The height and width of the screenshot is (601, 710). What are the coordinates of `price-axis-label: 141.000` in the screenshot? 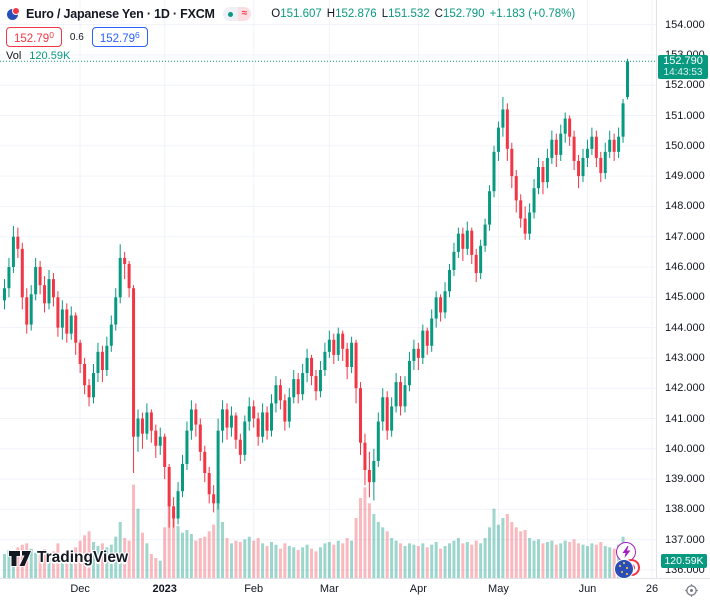 It's located at (685, 418).